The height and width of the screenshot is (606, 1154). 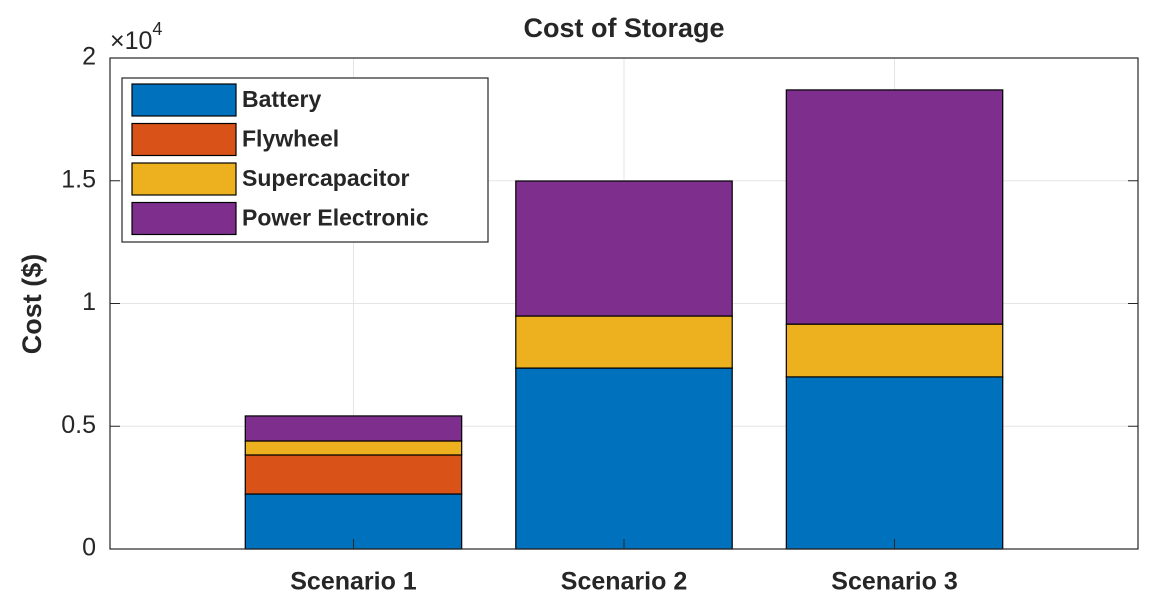 I want to click on legend-label: Battery, so click(x=281, y=99).